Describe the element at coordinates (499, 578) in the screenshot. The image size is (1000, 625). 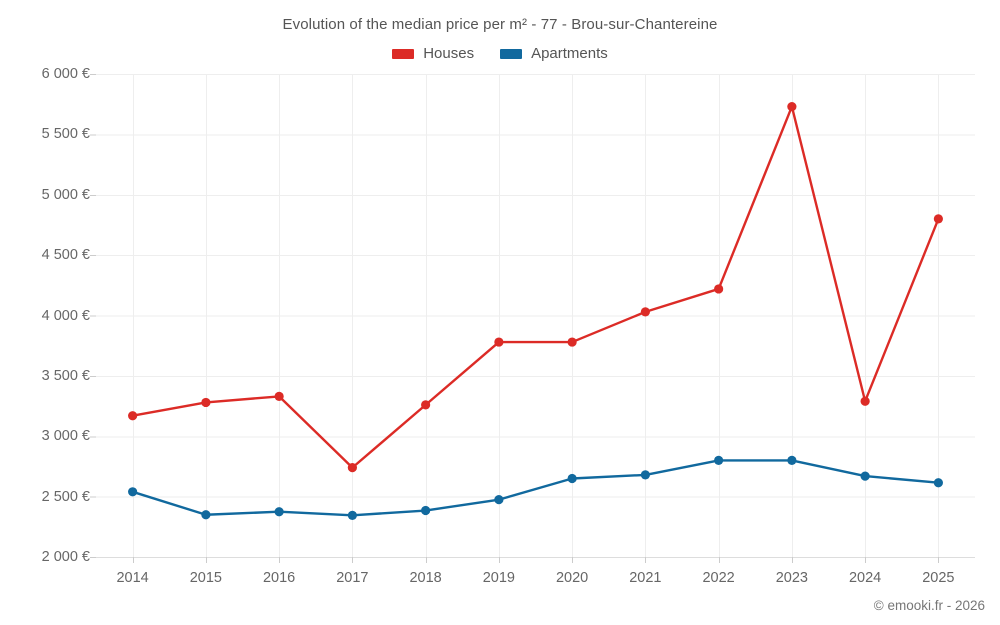
I see `x-tick-label-2019: 2019` at that location.